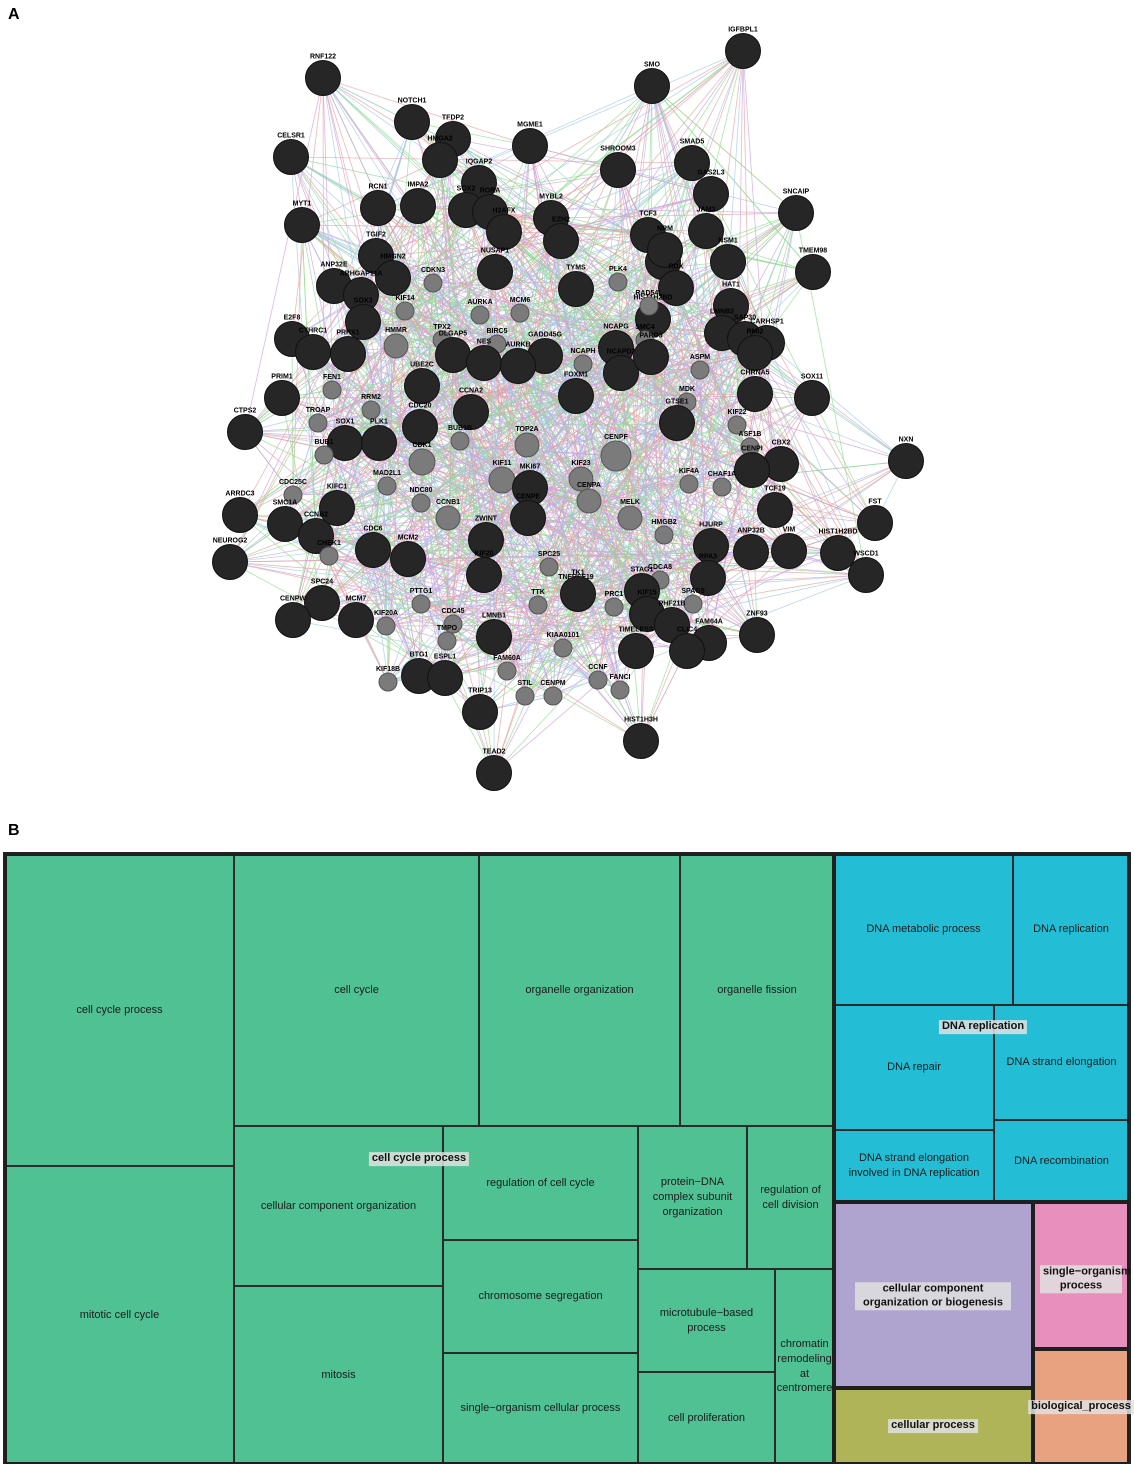 The width and height of the screenshot is (1134, 1467). What do you see at coordinates (422, 365) in the screenshot?
I see `node-label: UBE2C` at bounding box center [422, 365].